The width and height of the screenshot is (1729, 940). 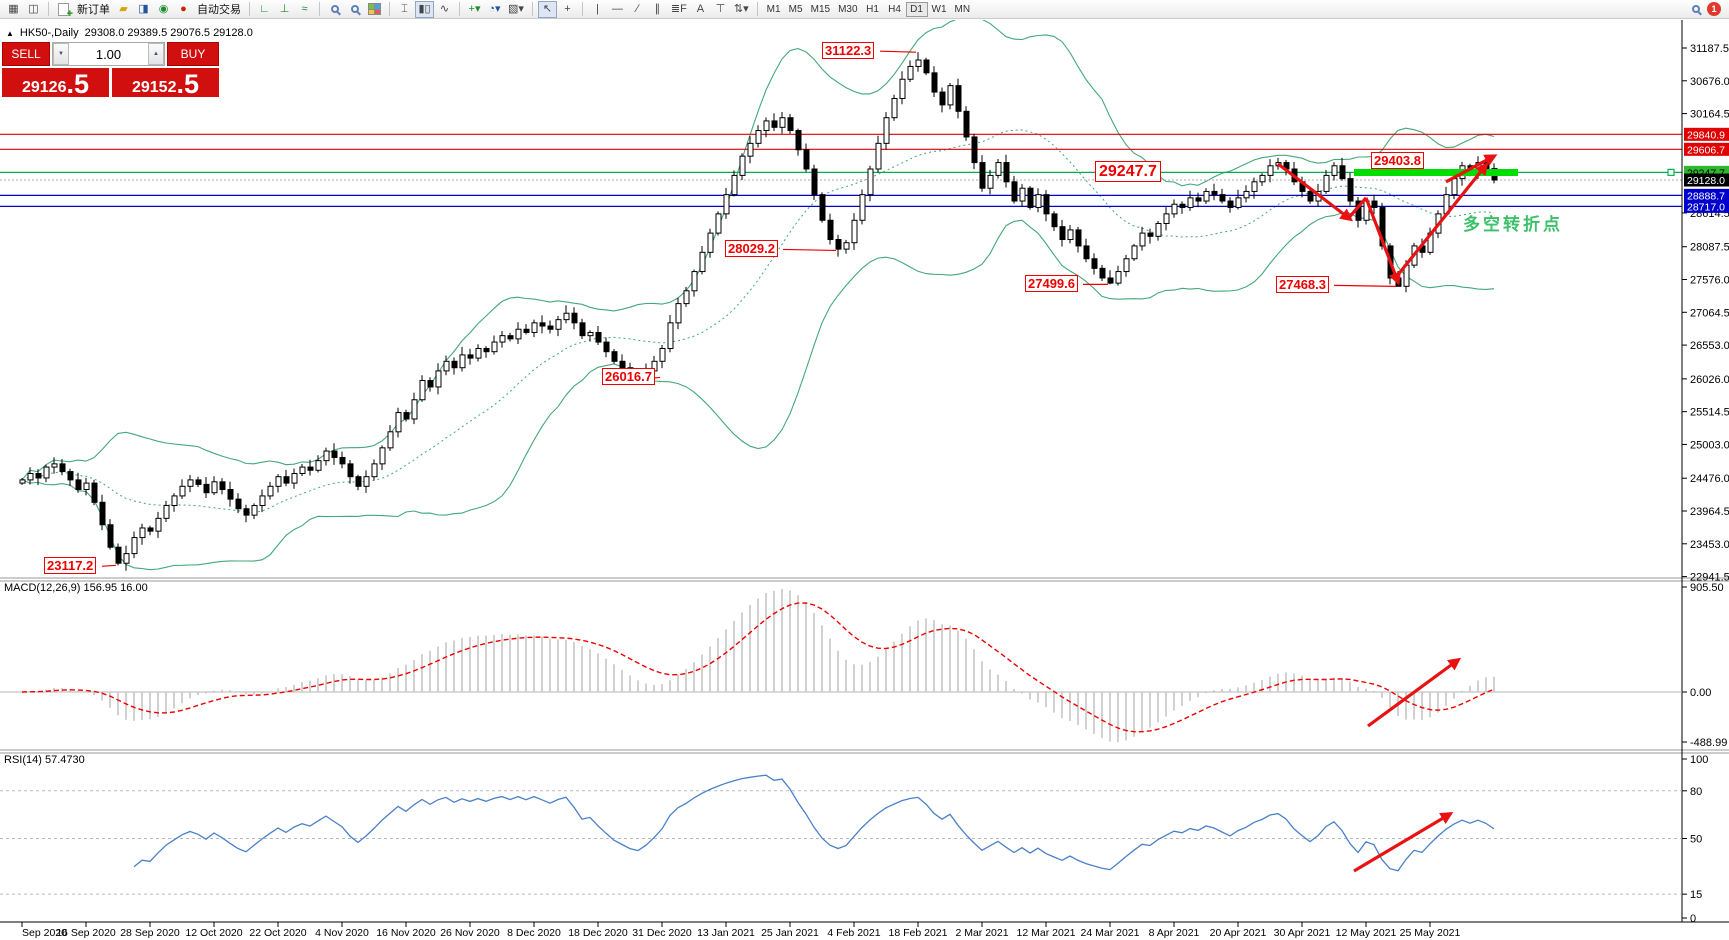 What do you see at coordinates (63, 10) in the screenshot?
I see `new-order-icon` at bounding box center [63, 10].